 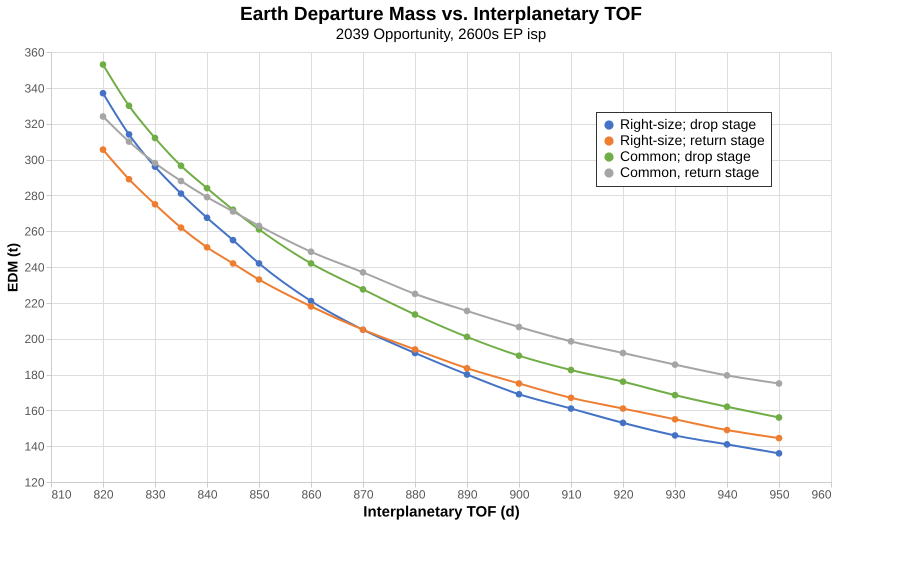 What do you see at coordinates (311, 495) in the screenshot?
I see `x-tick-label: 860` at bounding box center [311, 495].